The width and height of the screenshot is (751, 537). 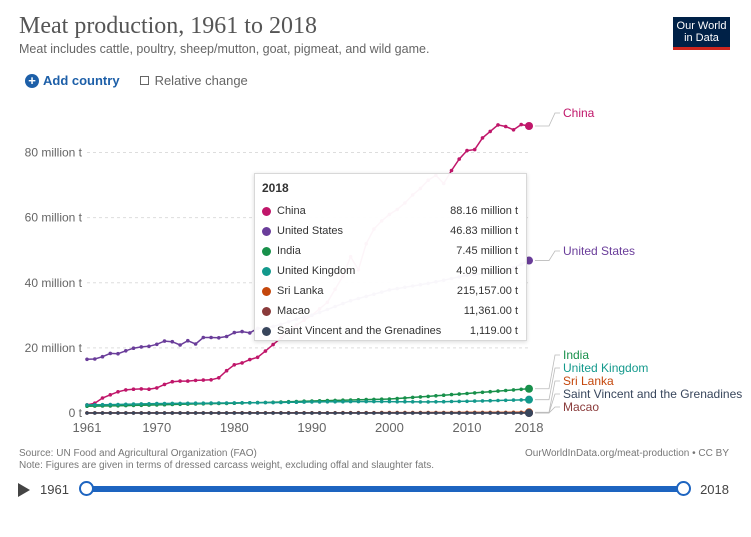 What do you see at coordinates (201, 80) in the screenshot?
I see `relative-change-label: Relative change` at bounding box center [201, 80].